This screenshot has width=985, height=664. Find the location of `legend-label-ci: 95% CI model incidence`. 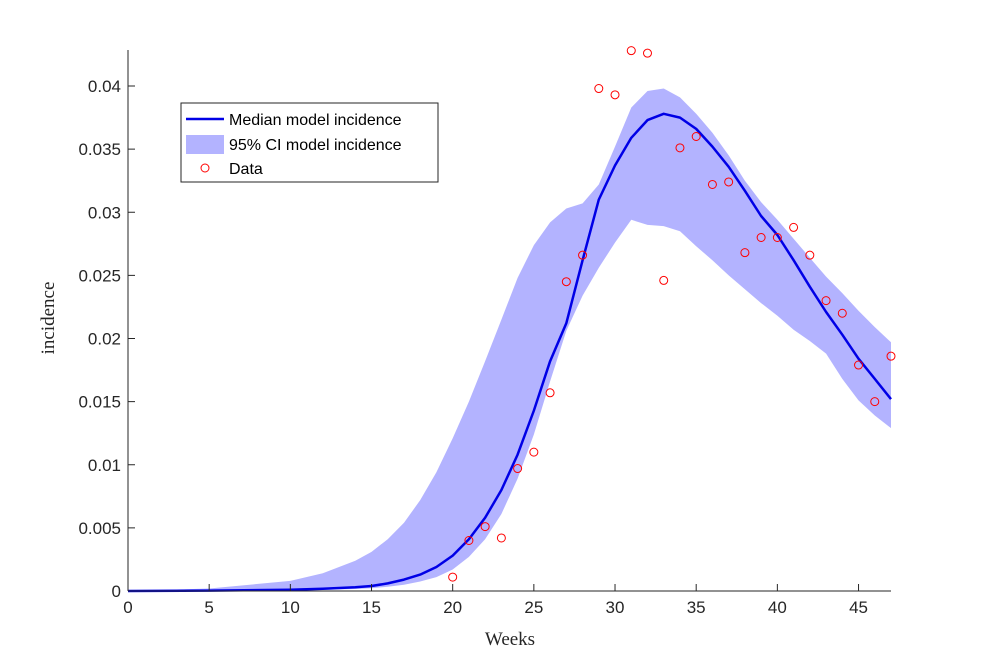

legend-label-ci: 95% CI model incidence is located at coordinates (315, 145).